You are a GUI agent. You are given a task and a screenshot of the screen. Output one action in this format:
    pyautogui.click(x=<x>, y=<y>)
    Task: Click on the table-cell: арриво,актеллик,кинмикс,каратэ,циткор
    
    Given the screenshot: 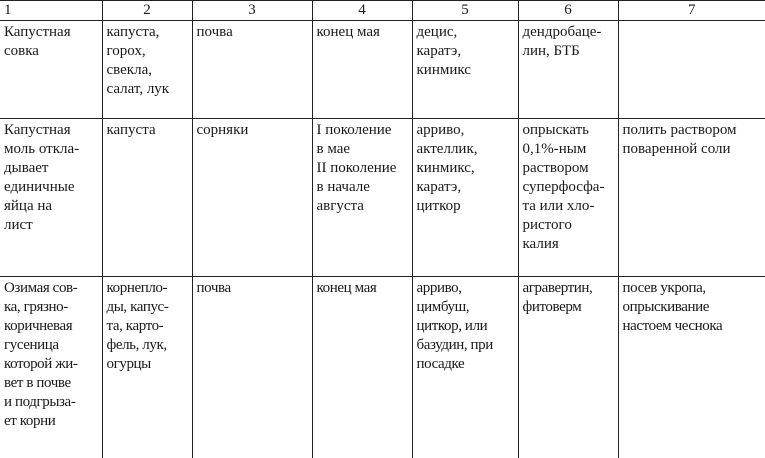 What is the action you would take?
    pyautogui.click(x=465, y=198)
    